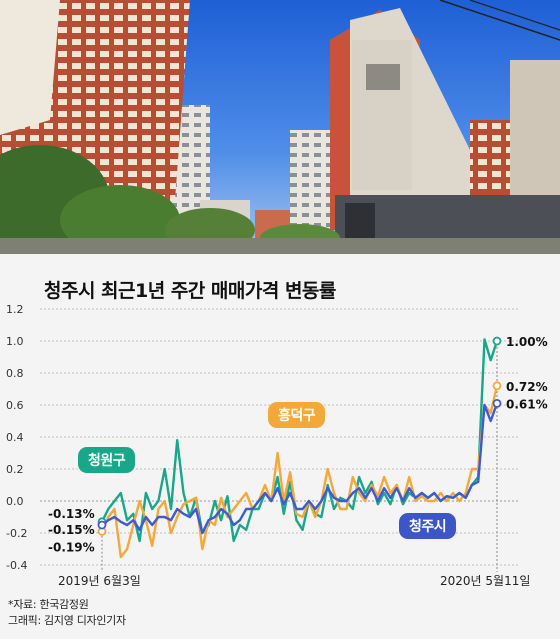 The height and width of the screenshot is (639, 560). Describe the element at coordinates (190, 291) in the screenshot. I see `chart-title: 청주시 최근1년 주간 매매가격 변동률` at that location.